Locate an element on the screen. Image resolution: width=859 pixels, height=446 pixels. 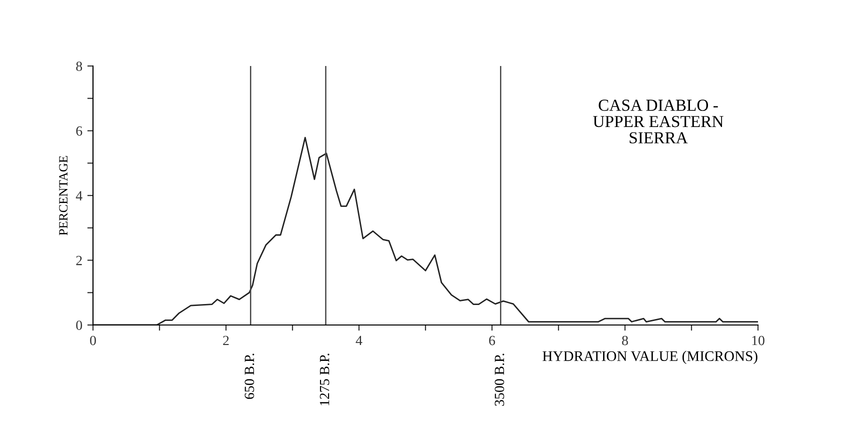
x-tick-label: 10 is located at coordinates (758, 341).